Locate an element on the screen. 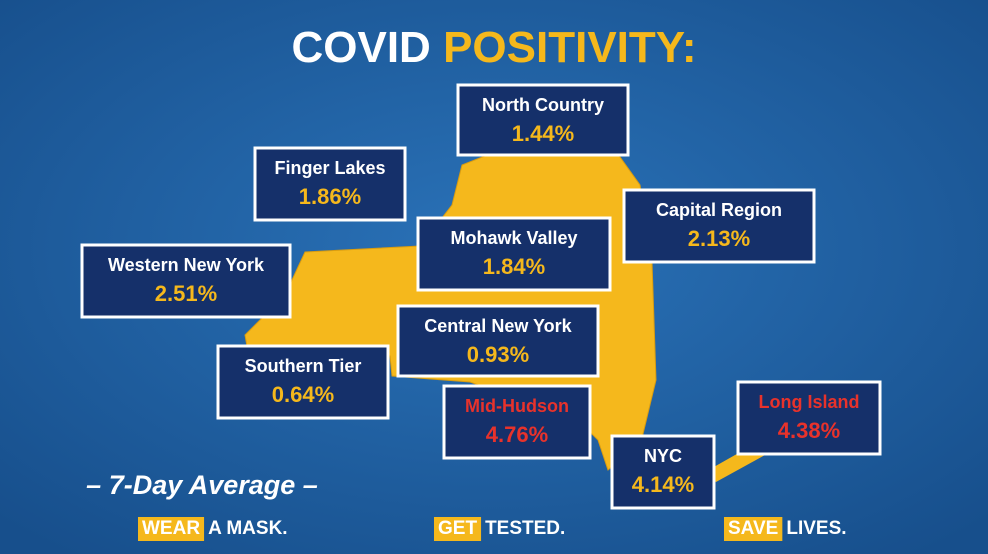 The height and width of the screenshot is (554, 988). region-name: Mohawk Valley is located at coordinates (513, 238).